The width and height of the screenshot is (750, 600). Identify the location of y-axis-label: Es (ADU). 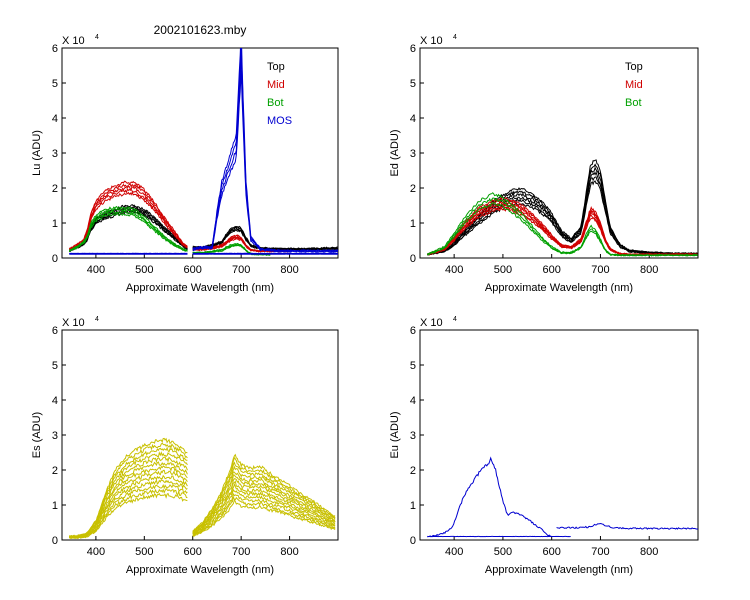
(37, 435).